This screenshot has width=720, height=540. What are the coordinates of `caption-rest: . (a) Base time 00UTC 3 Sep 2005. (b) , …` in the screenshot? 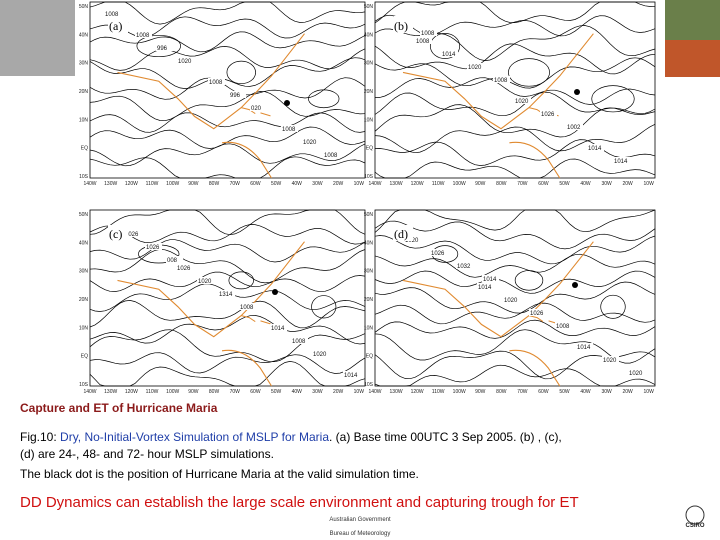 It's located at (445, 437).